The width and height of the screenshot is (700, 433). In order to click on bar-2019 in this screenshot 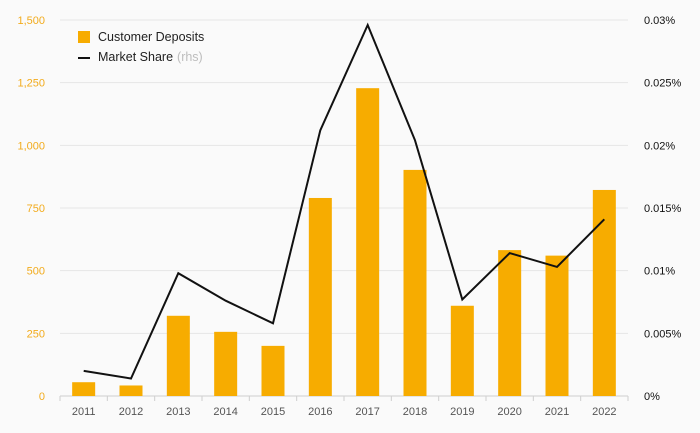, I will do `click(462, 350)`.